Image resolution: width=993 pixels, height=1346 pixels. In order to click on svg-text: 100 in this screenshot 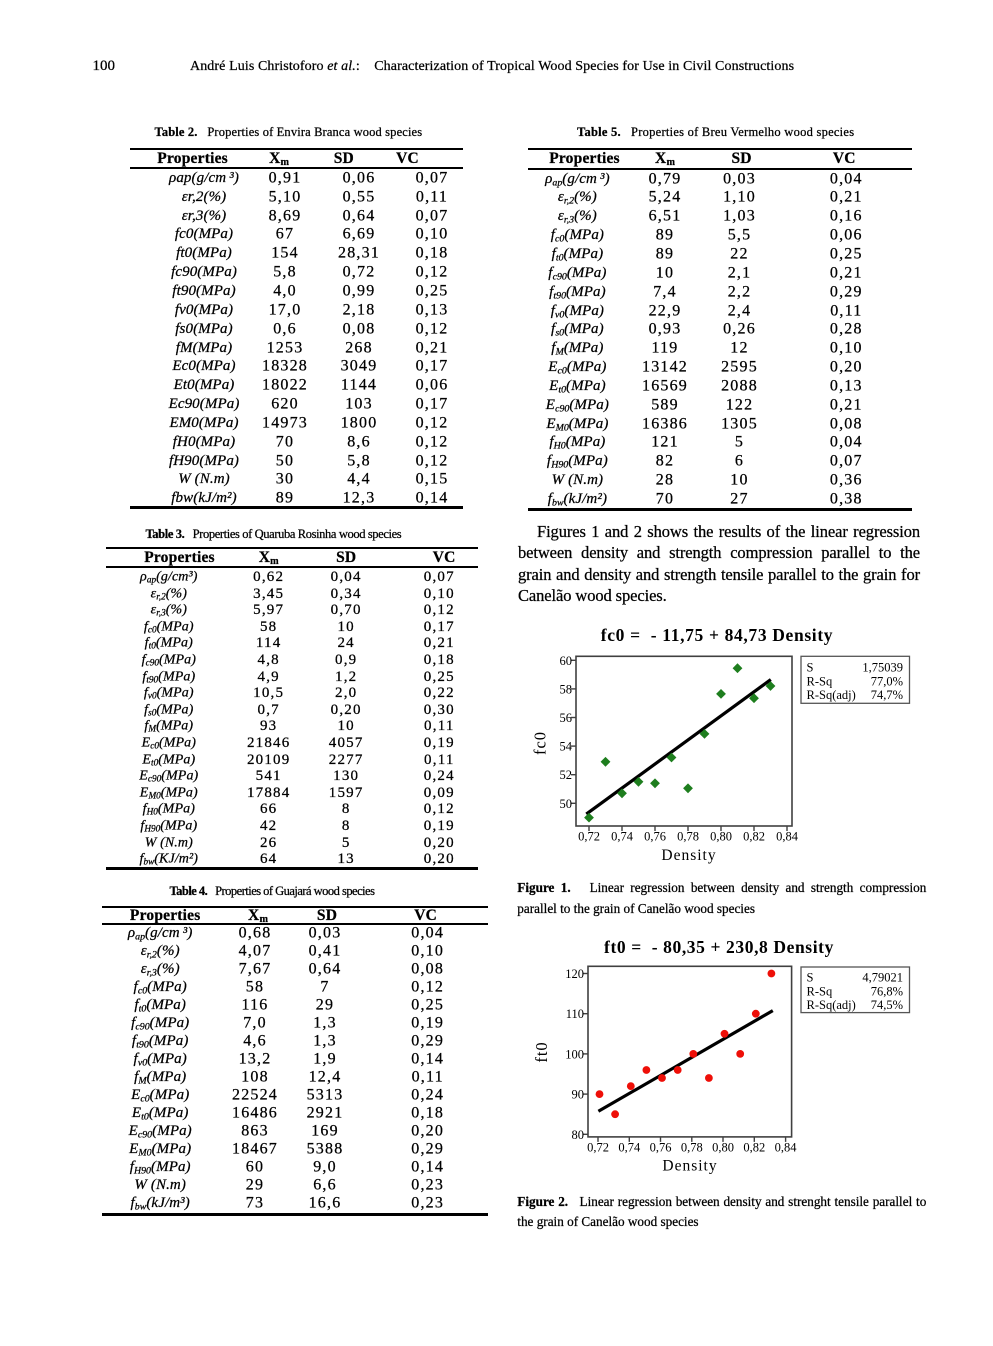, I will do `click(574, 1054)`.